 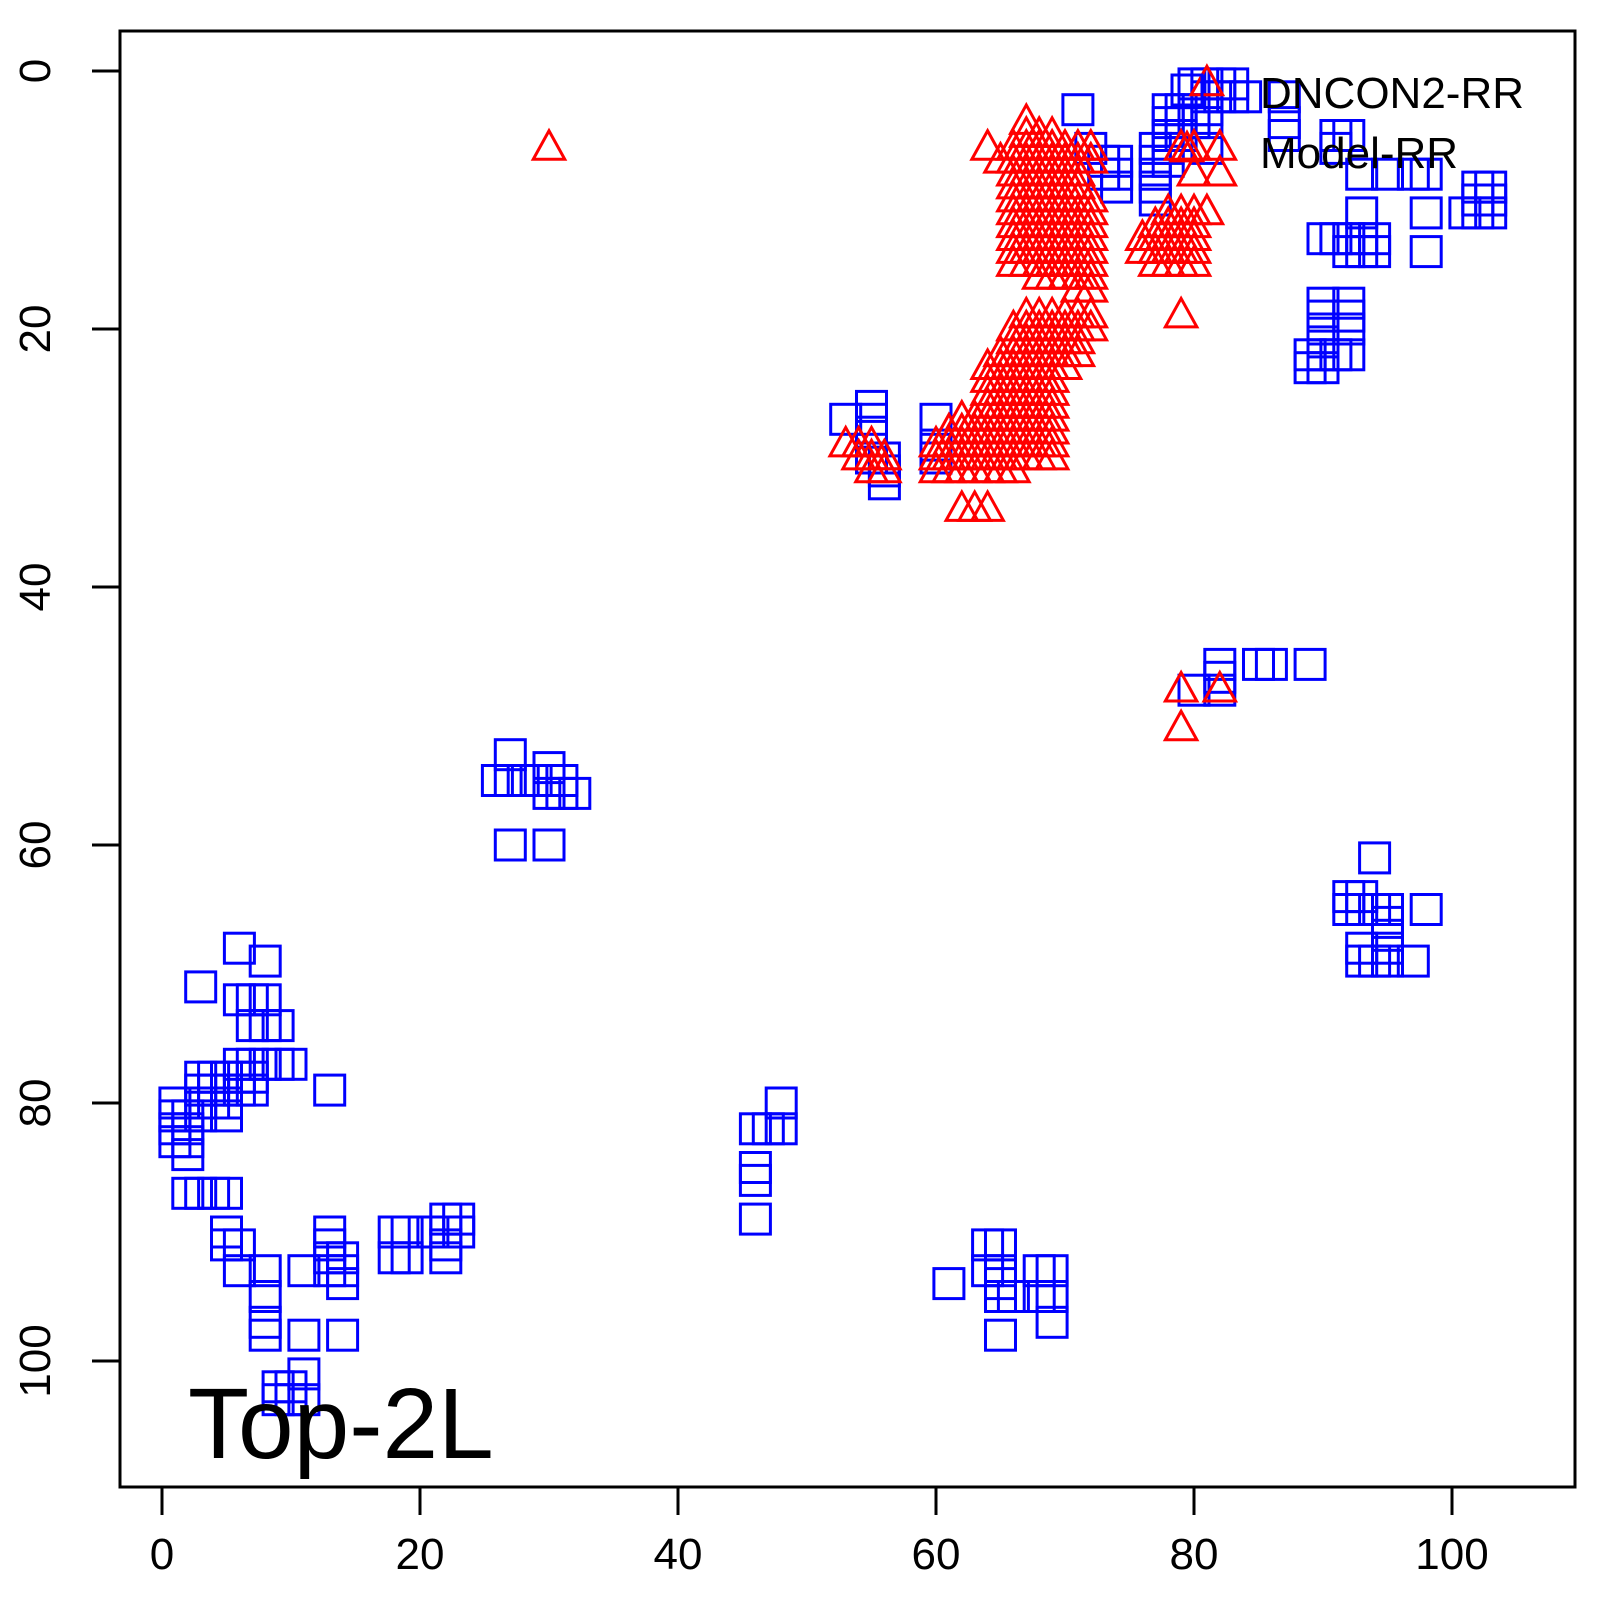 What do you see at coordinates (420, 1554) in the screenshot?
I see `x-tick-label: 20` at bounding box center [420, 1554].